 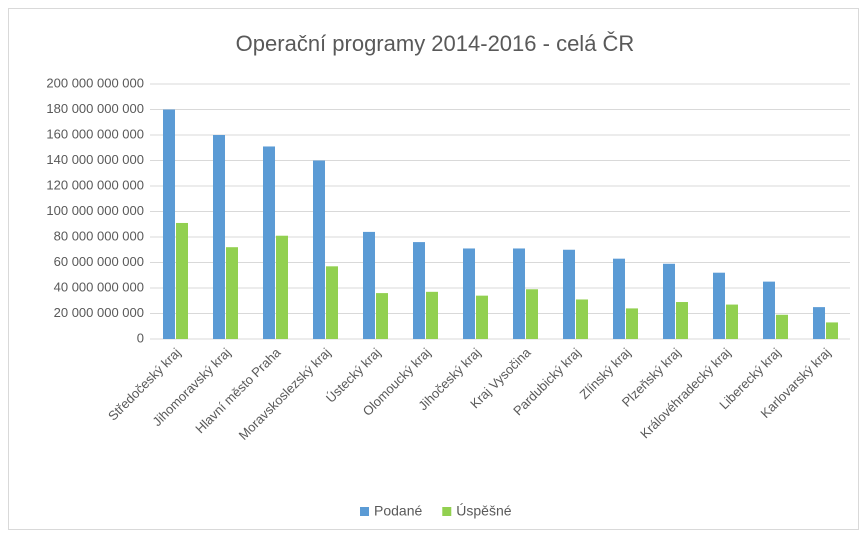 What do you see at coordinates (99, 286) in the screenshot?
I see `y-tick-label: 40 000 000 000` at bounding box center [99, 286].